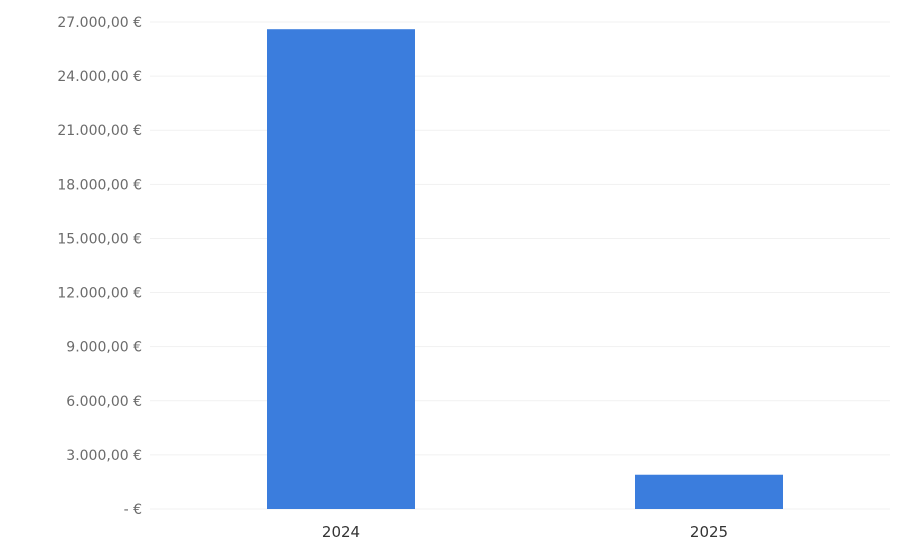 This screenshot has width=905, height=551. Describe the element at coordinates (104, 348) in the screenshot. I see `y-tick-label: 9.000,00 €` at that location.